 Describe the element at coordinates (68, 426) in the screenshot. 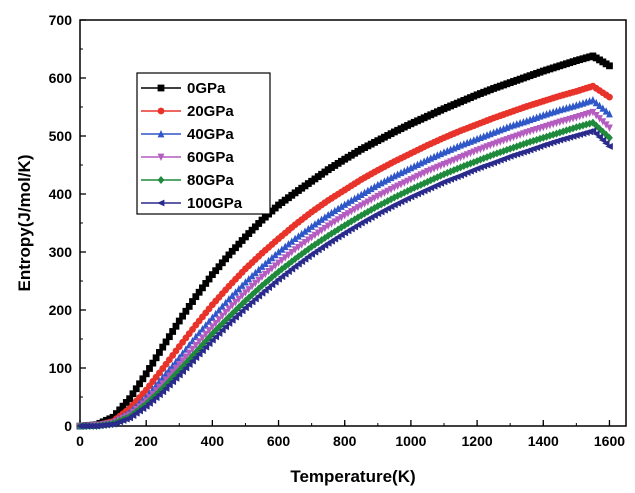

I see `y-tick-label: 0` at that location.